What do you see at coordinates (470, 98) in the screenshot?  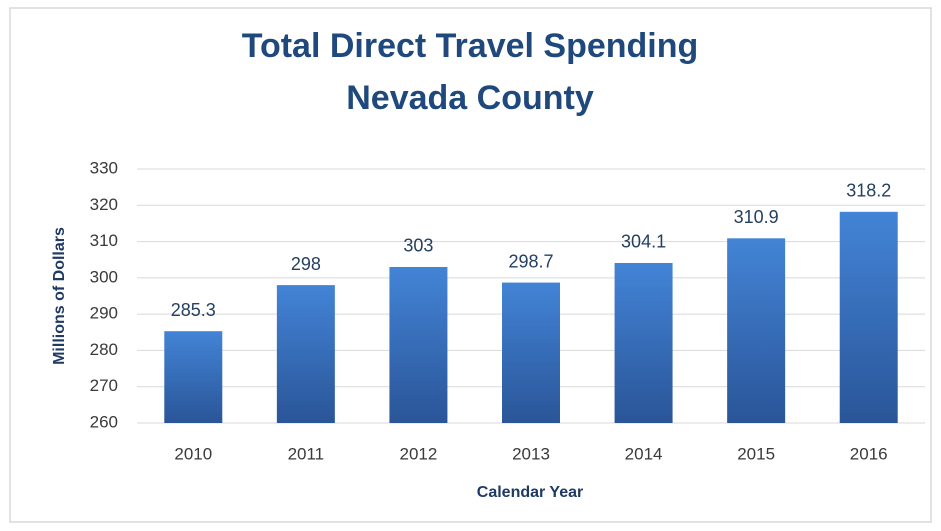 I see `chart-title: Nevada County` at bounding box center [470, 98].